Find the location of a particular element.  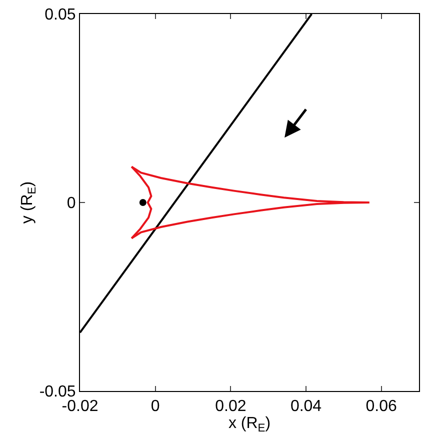

x-tick-label: 0.04 is located at coordinates (306, 407).